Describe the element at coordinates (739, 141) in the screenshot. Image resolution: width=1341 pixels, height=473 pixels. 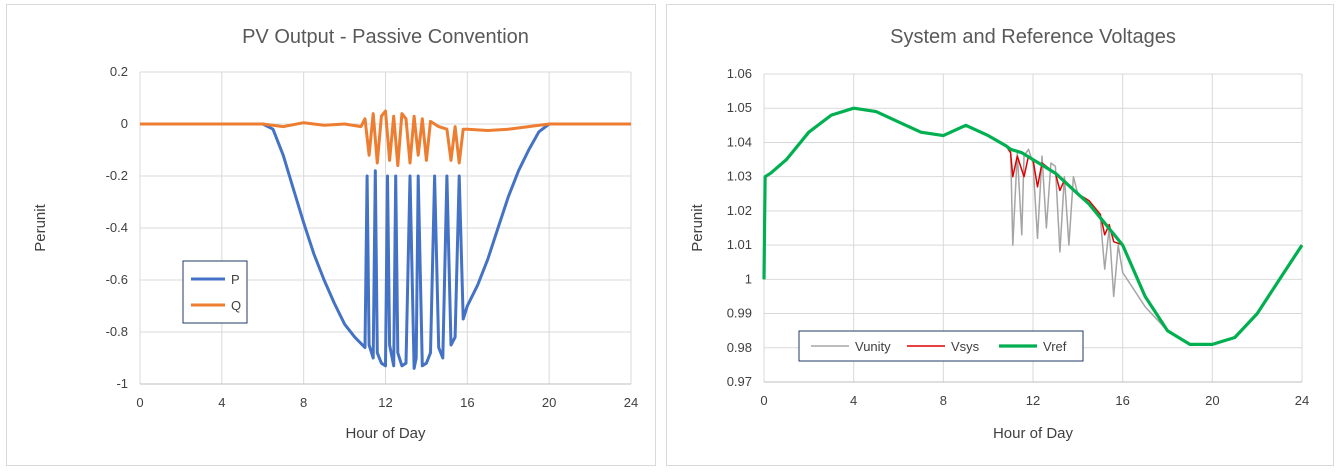
I see `y-tick-label: 1.04` at that location.